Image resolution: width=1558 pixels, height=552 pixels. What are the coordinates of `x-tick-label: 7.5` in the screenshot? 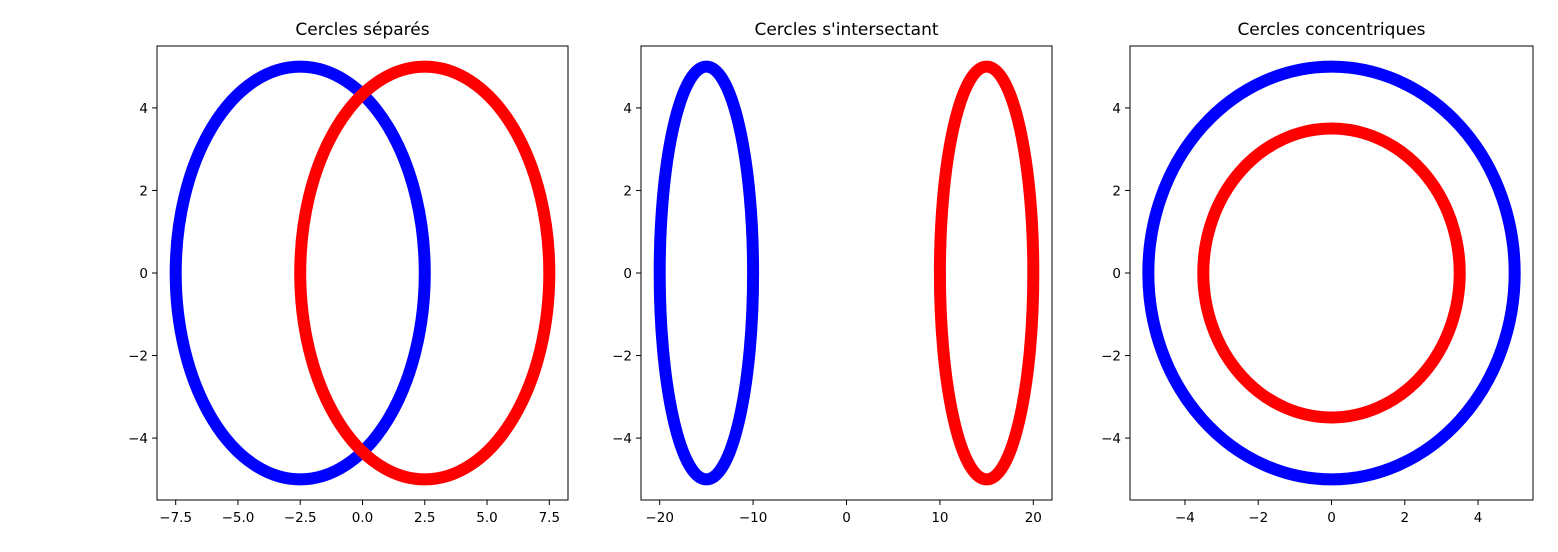 It's located at (549, 518).